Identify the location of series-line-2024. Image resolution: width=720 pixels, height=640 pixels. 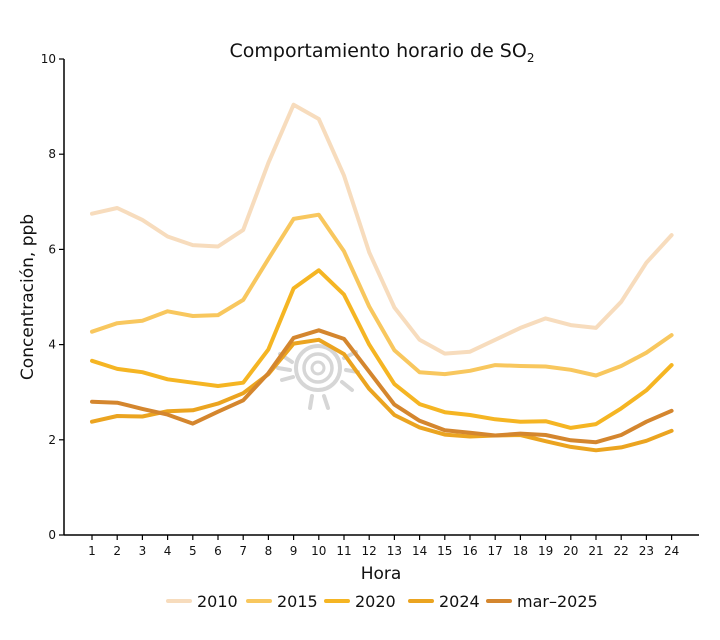
(382, 395).